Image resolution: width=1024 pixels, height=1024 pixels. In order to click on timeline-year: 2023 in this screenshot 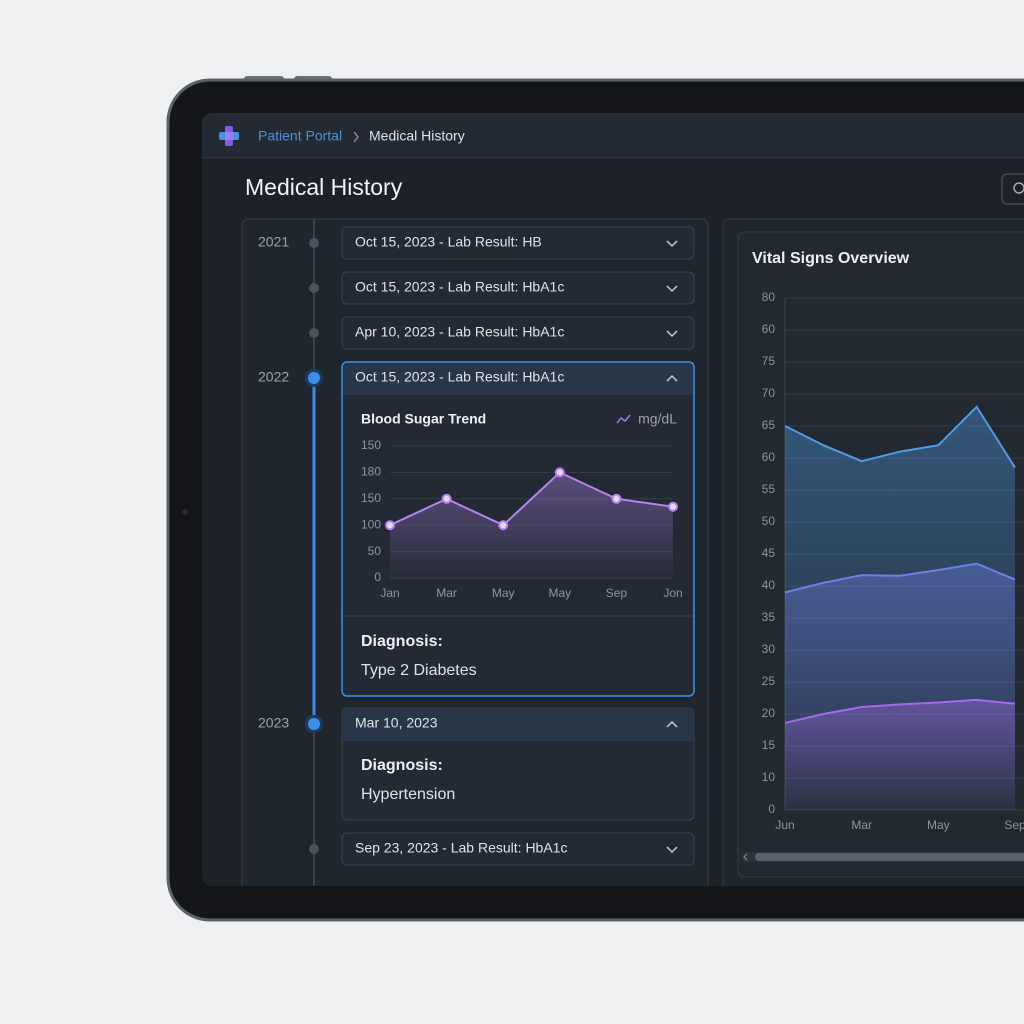, I will do `click(273, 723)`.